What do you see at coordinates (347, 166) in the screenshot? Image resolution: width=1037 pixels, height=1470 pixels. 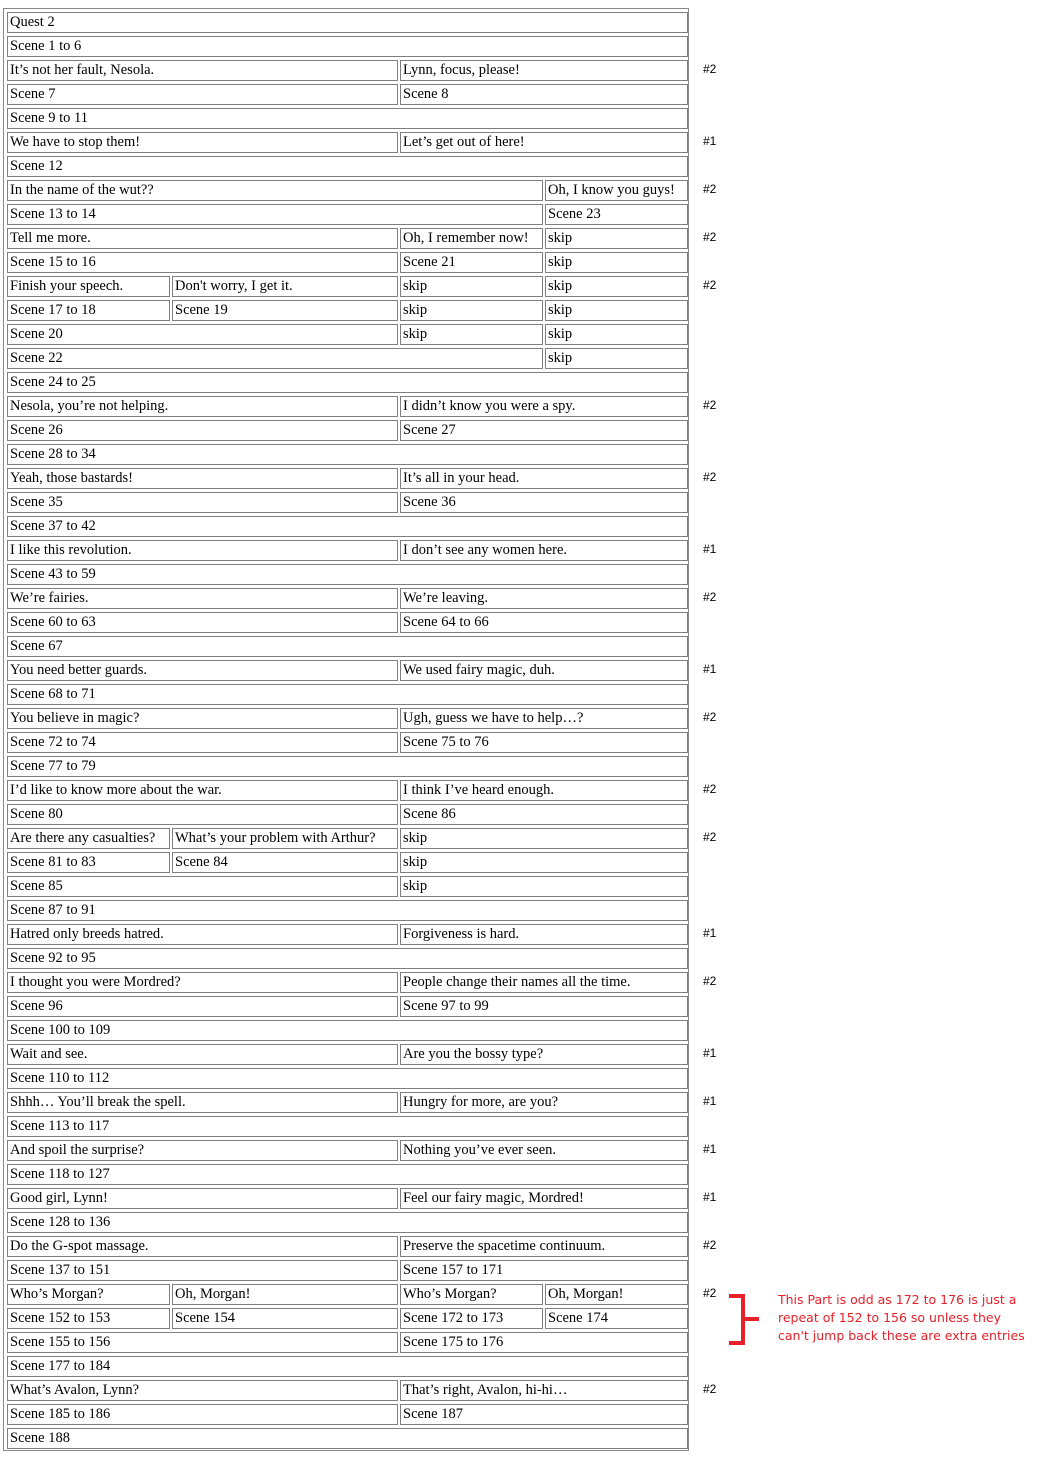 I see `table-cell: Scene 12` at bounding box center [347, 166].